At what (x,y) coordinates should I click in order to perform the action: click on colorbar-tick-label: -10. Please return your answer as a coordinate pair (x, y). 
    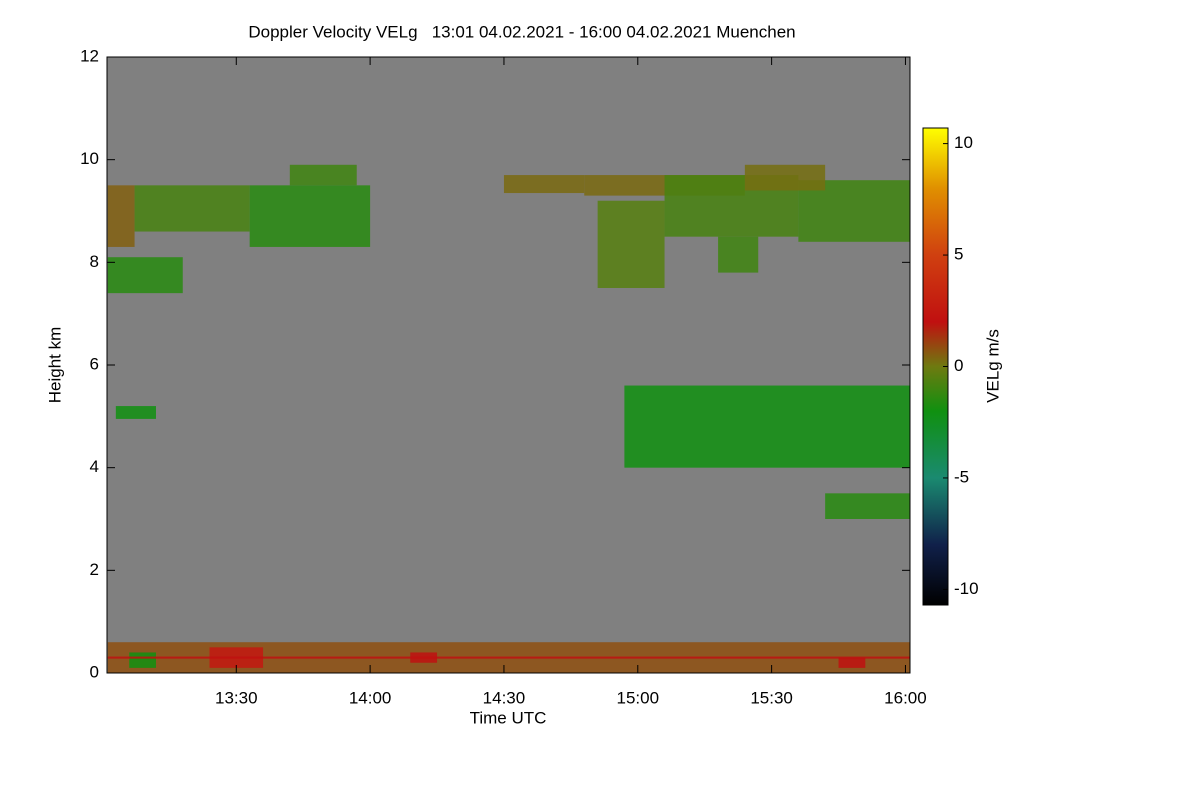
    Looking at the image, I should click on (966, 588).